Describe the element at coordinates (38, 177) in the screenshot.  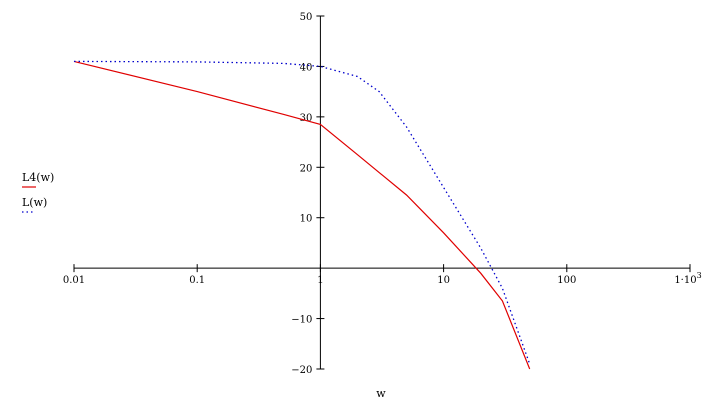
I see `legend-label: L4(w)` at that location.